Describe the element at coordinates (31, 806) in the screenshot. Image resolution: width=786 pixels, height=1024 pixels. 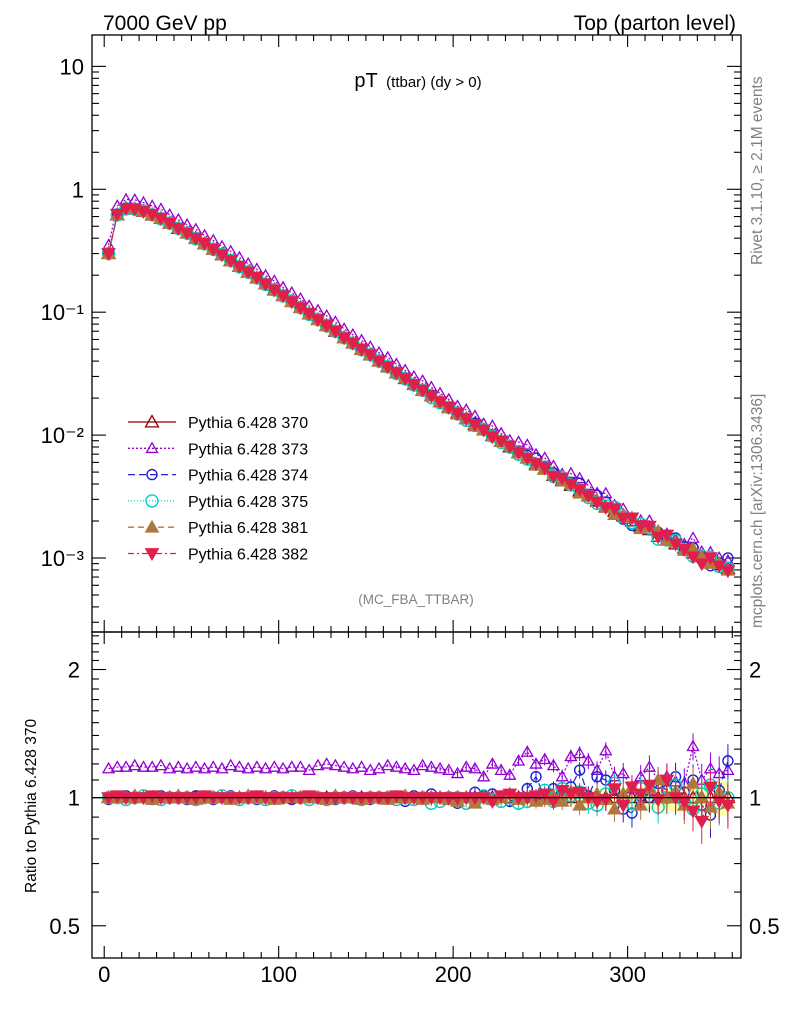
I see `ratio-y-axis-label: Ratio to Pythia 6.428 370` at that location.